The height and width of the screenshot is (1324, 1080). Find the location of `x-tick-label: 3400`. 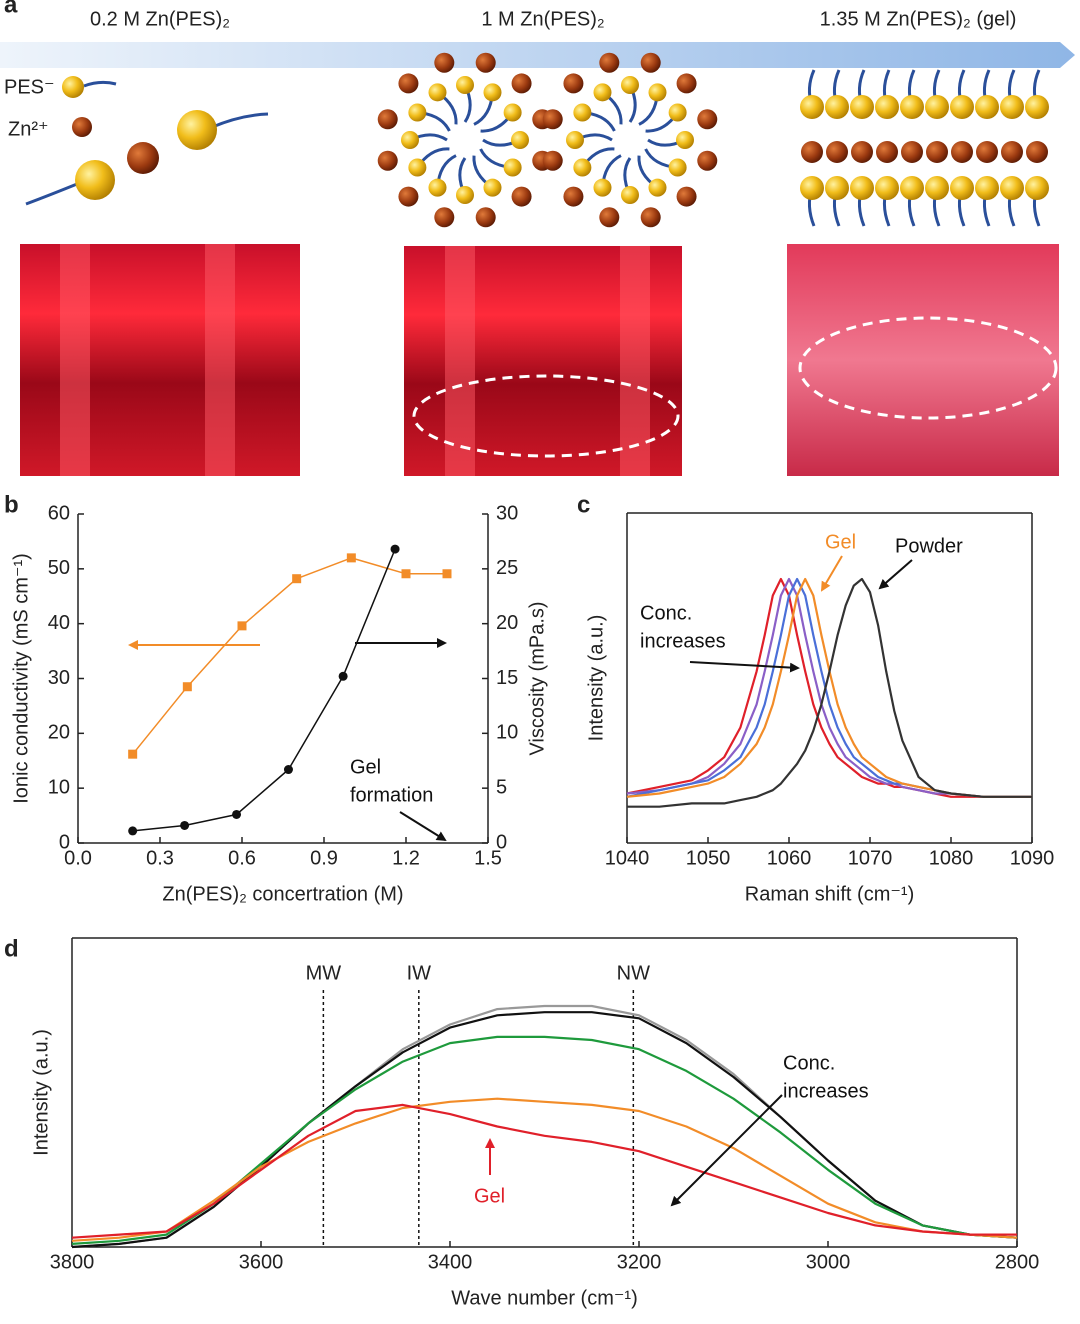

x-tick-label: 3400 is located at coordinates (450, 1262).